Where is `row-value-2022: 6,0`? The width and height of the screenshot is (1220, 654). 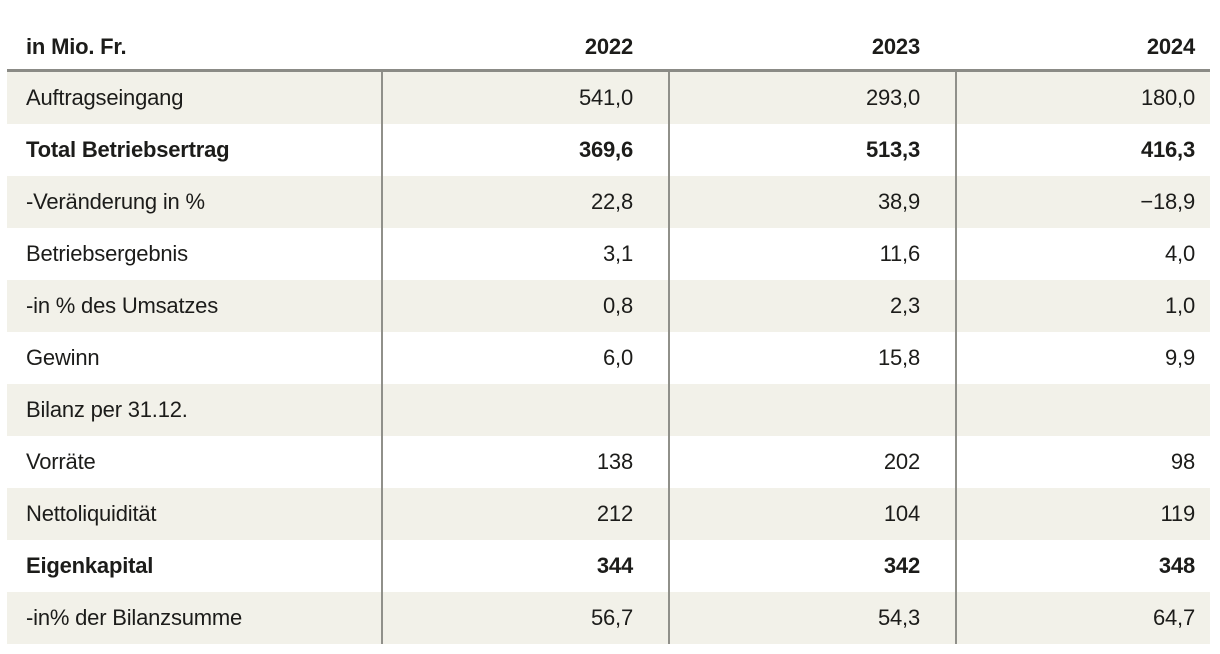
row-value-2022: 6,0 is located at coordinates (524, 358).